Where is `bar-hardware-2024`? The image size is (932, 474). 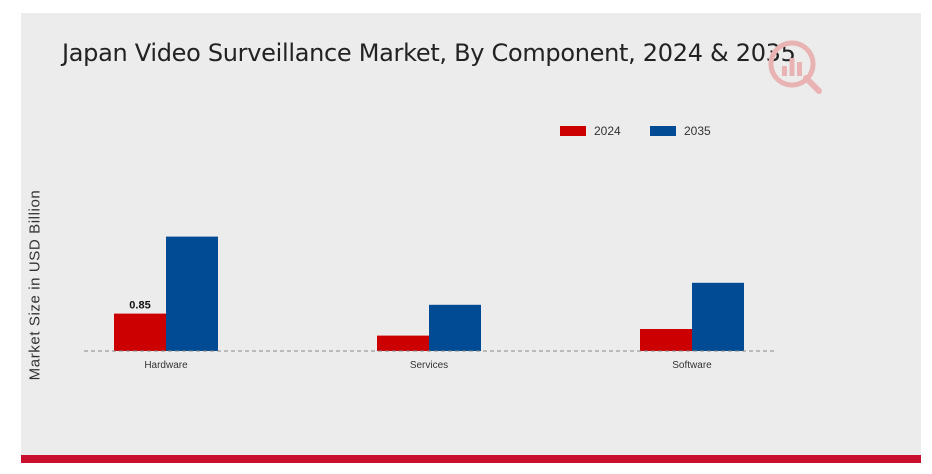
bar-hardware-2024 is located at coordinates (140, 332).